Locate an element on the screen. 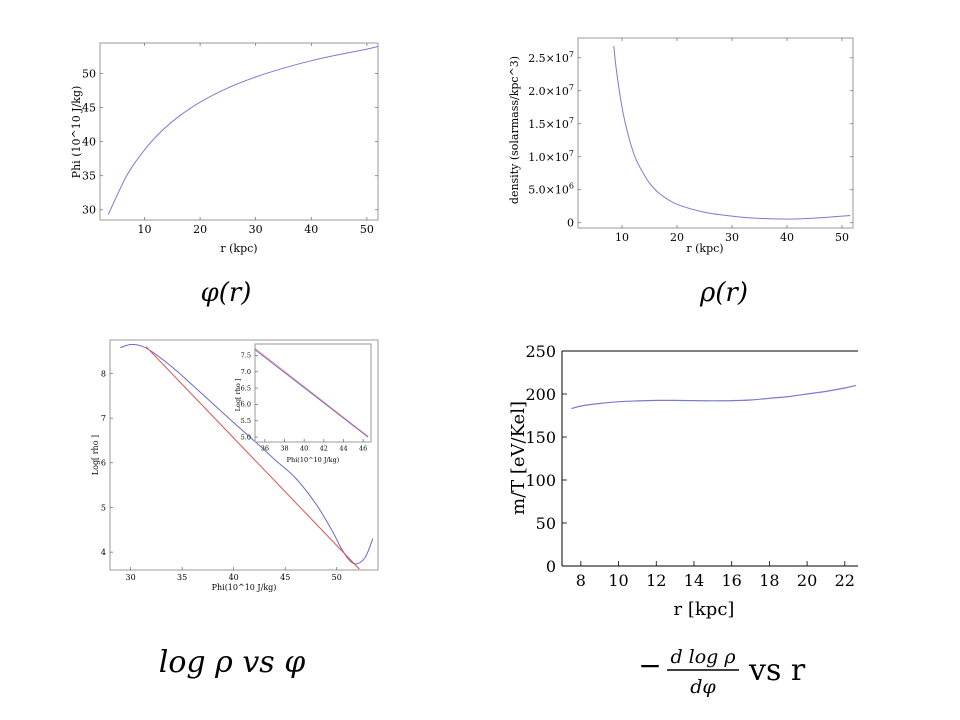  chart-rho-y-label: density (solarmass/kpc^3) is located at coordinates (514, 130).